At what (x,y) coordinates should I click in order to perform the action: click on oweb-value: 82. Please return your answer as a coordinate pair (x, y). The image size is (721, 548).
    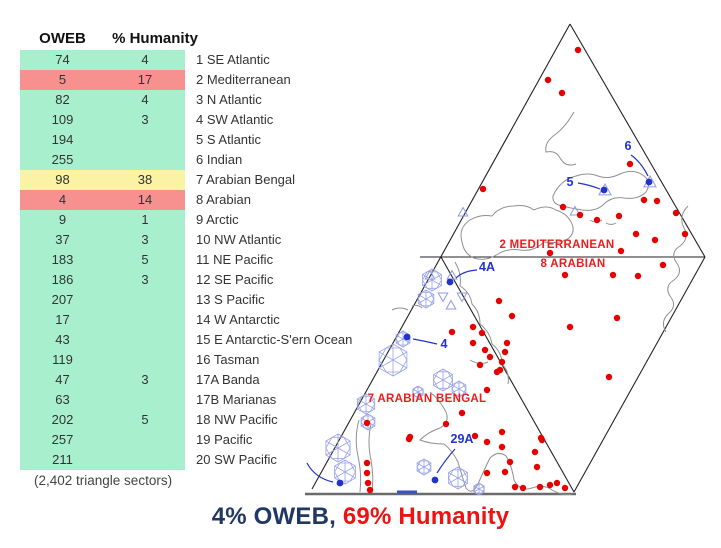
    Looking at the image, I should click on (62, 99).